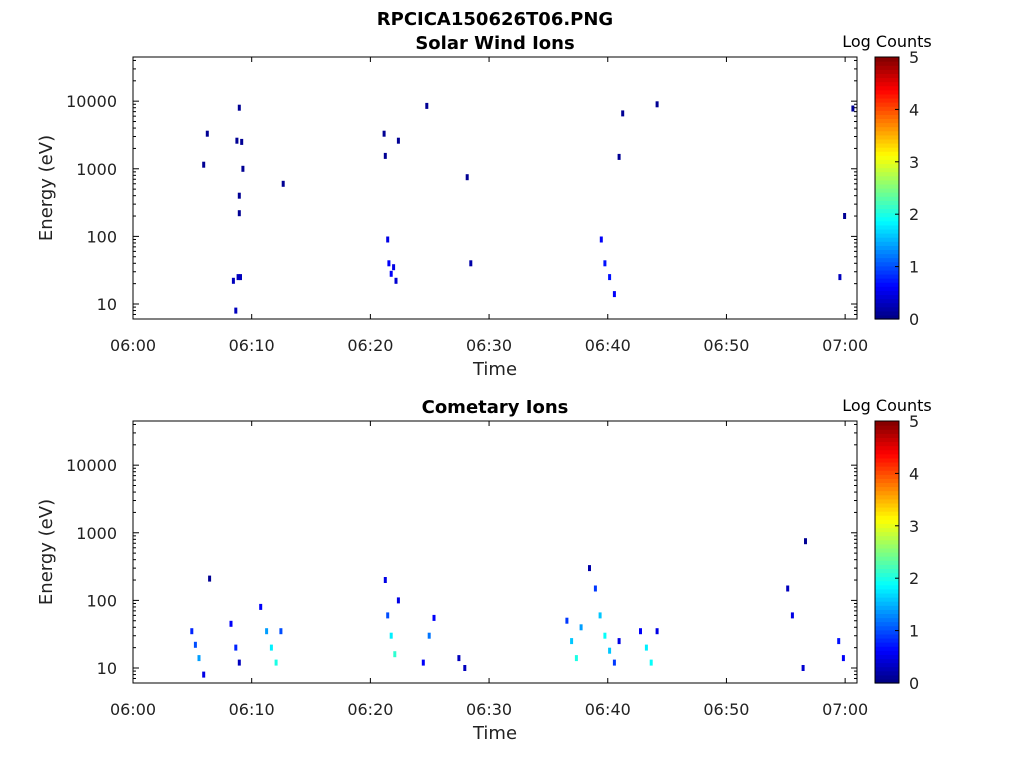 This screenshot has height=772, width=1024. Describe the element at coordinates (107, 304) in the screenshot. I see `y-tick-label: 10` at that location.